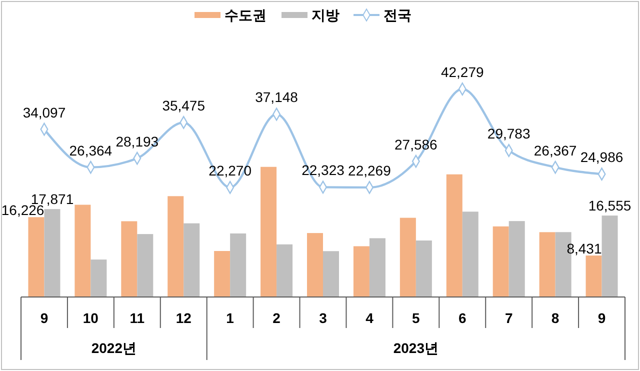  What do you see at coordinates (415, 348) in the screenshot?
I see `text: 2023년` at bounding box center [415, 348].